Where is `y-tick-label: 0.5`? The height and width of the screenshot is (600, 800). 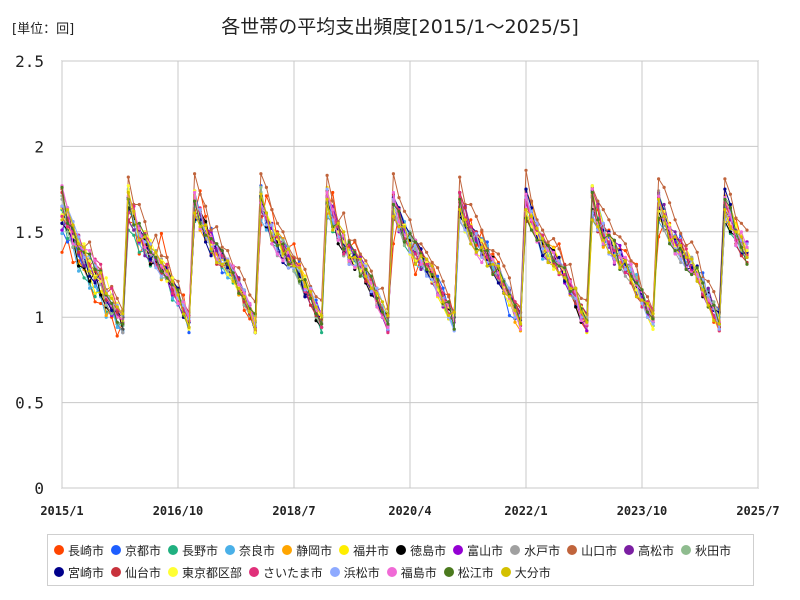
y-tick-label: 0.5 is located at coordinates (29, 403).